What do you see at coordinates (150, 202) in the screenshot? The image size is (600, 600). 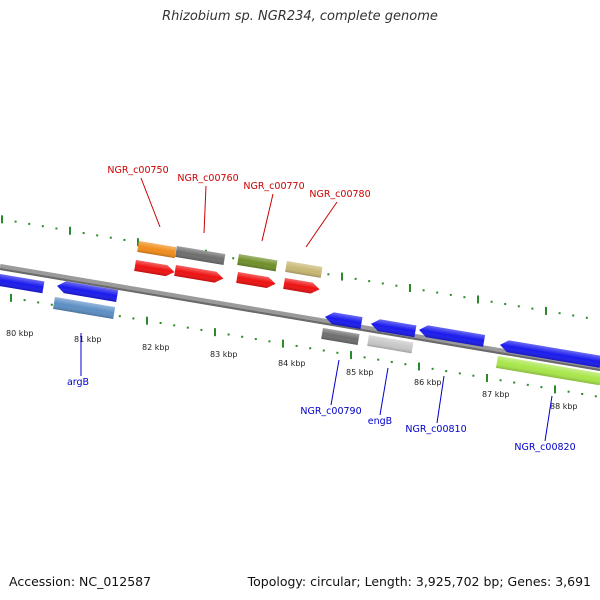 I see `callout-c00750-leader` at bounding box center [150, 202].